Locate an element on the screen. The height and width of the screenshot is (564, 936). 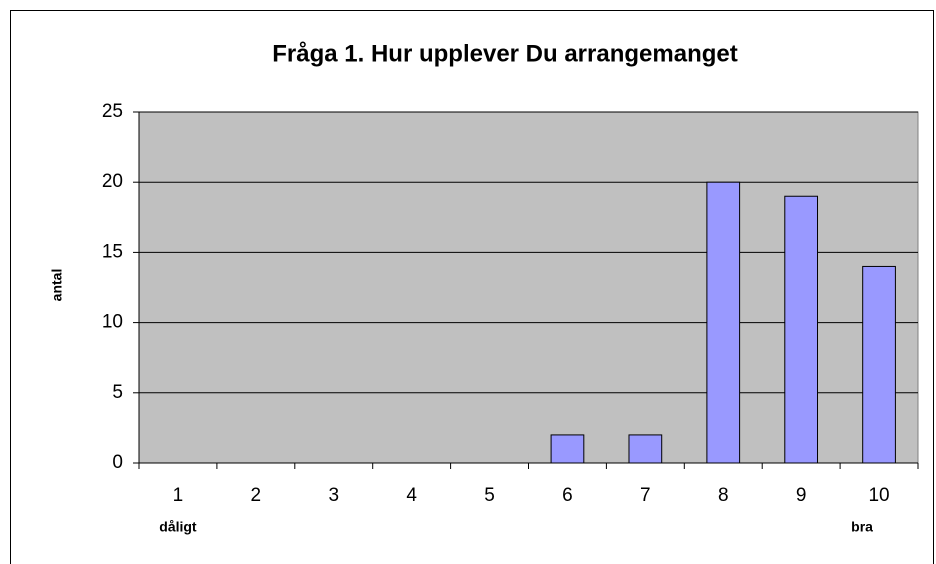
x-tick-label: 9 is located at coordinates (801, 495).